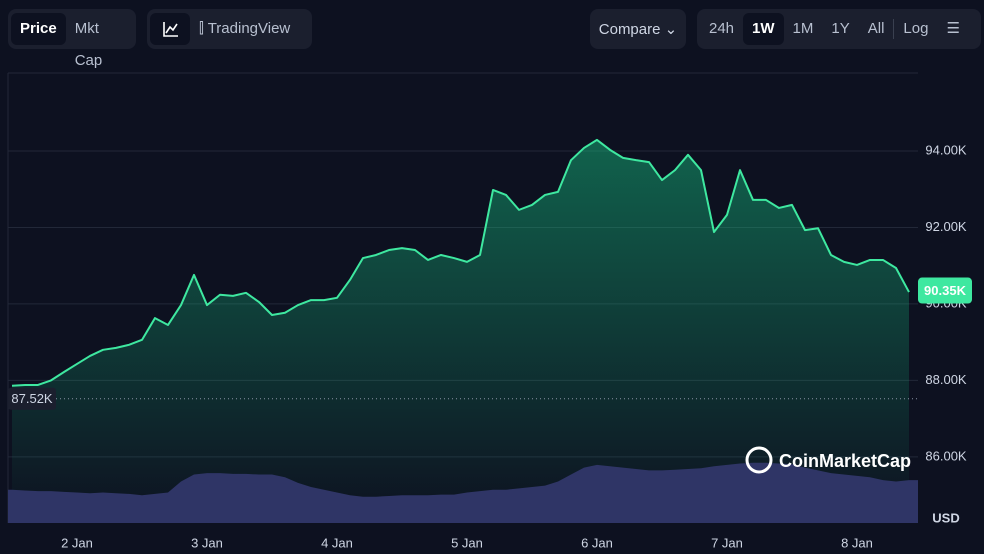 The image size is (984, 554). I want to click on open-badge, so click(32, 398).